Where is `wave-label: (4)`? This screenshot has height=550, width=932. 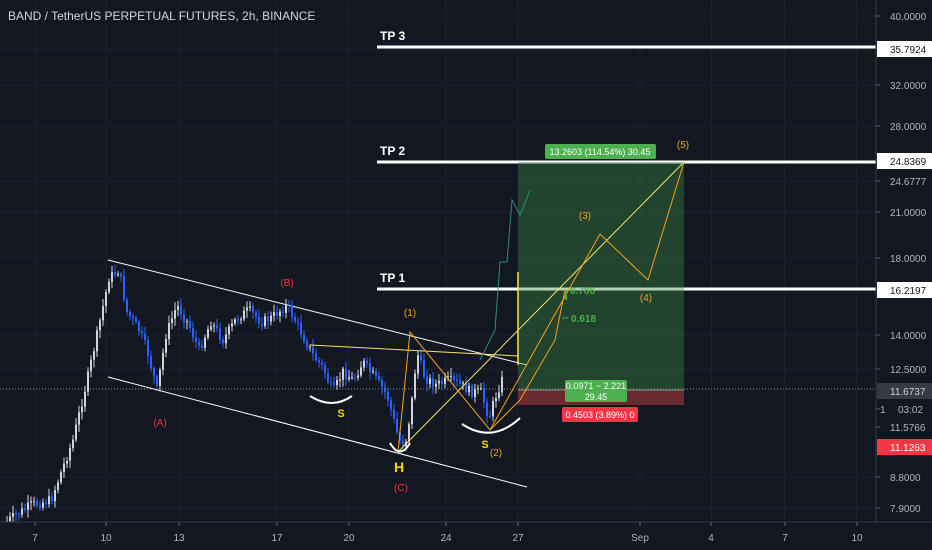 wave-label: (4) is located at coordinates (646, 298).